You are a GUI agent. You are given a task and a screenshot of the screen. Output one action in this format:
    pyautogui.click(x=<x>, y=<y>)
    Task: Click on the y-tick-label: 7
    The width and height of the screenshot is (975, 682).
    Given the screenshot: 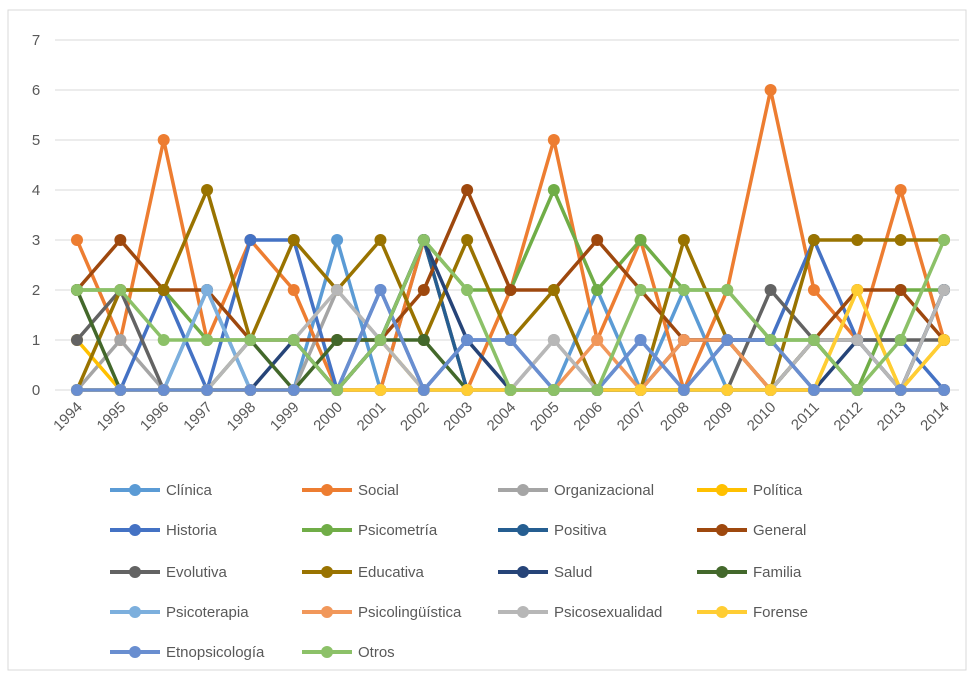 What is the action you would take?
    pyautogui.click(x=36, y=40)
    